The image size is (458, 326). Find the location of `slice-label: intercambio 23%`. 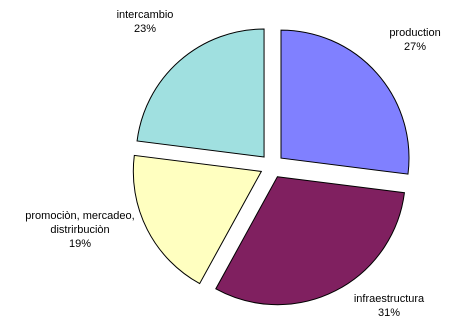

slice-label: intercambio 23% is located at coordinates (145, 22).